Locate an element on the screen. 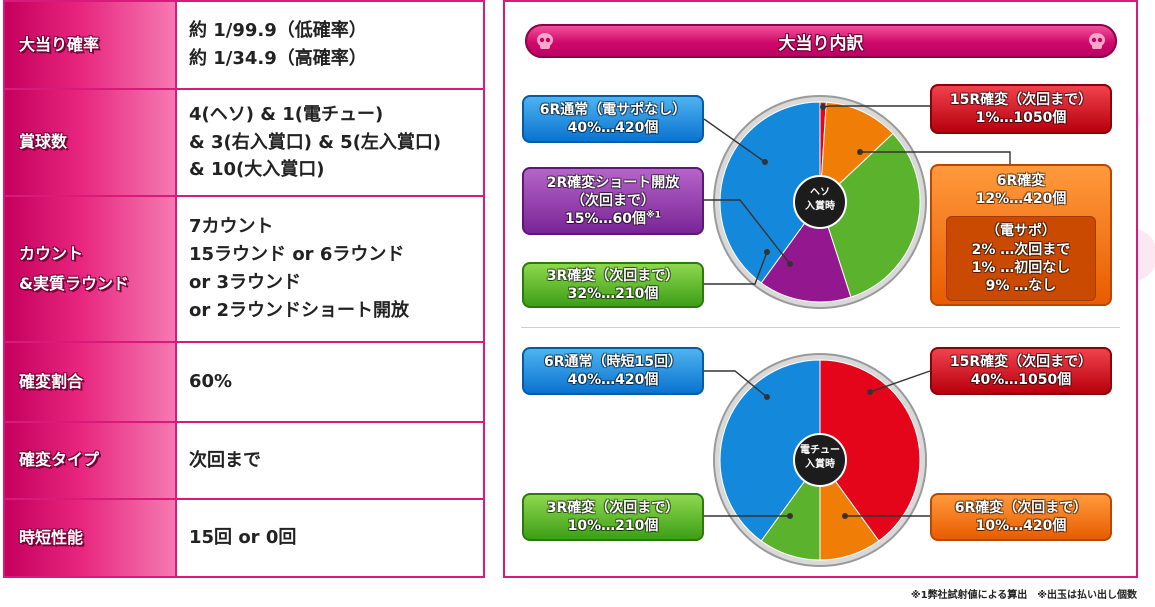  spec-label-text: 時短性能 is located at coordinates (51, 537).